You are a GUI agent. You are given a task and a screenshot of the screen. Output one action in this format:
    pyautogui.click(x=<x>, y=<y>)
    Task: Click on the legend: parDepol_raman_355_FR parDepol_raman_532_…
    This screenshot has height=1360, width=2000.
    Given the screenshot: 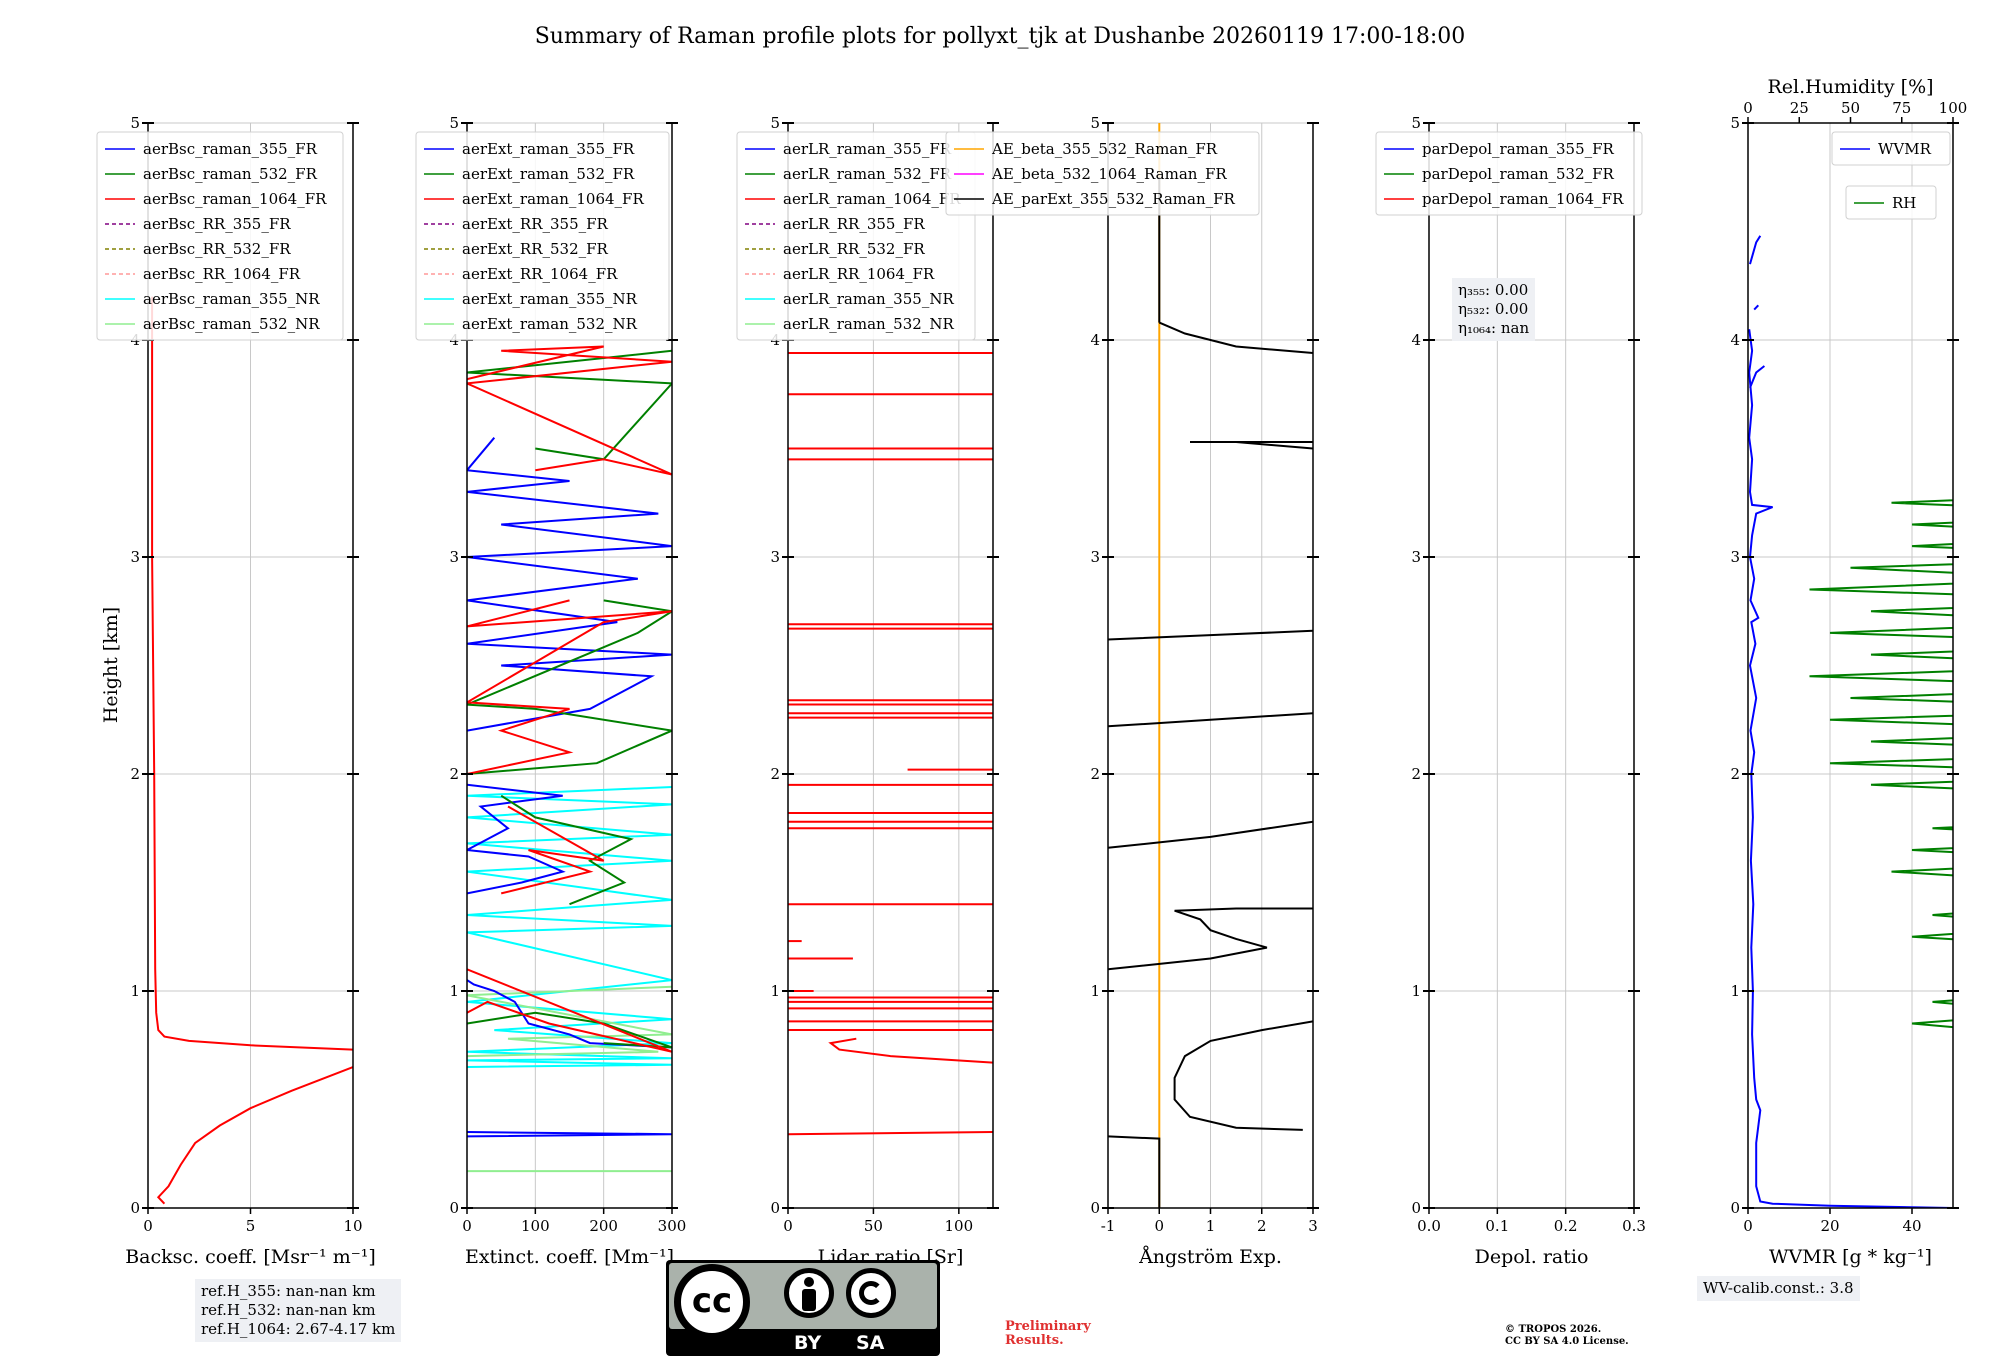 What is the action you would take?
    pyautogui.click(x=1509, y=173)
    